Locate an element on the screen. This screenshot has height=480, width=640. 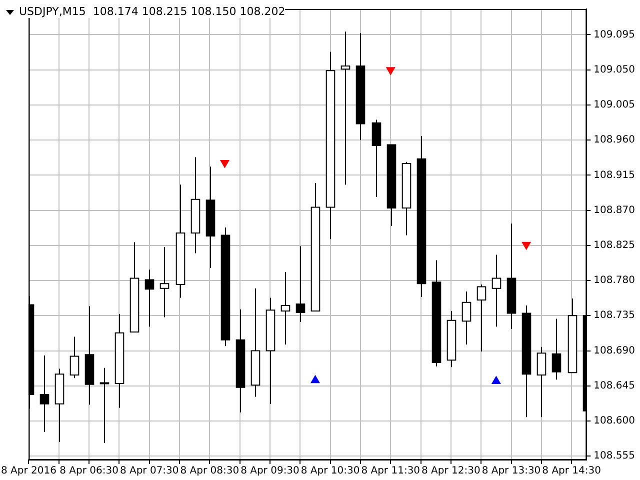
x-tick-label: 8 Apr 09:30 is located at coordinates (270, 471).